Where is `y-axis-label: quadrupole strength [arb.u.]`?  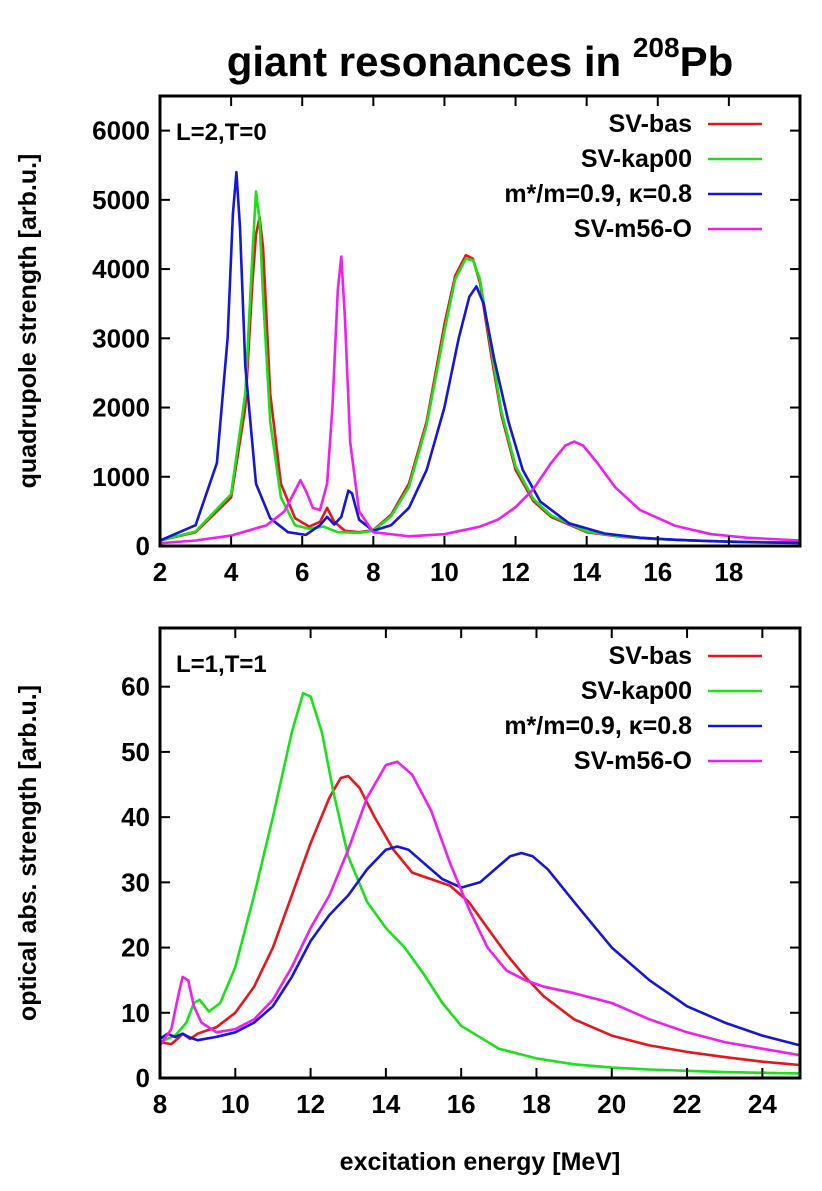 y-axis-label: quadrupole strength [arb.u.] is located at coordinates (28, 321).